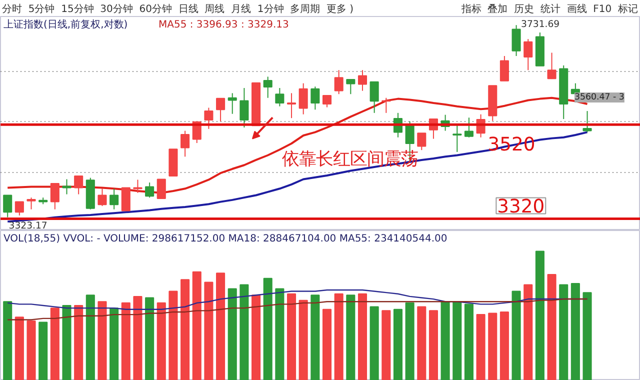 The width and height of the screenshot is (640, 380). Describe the element at coordinates (223, 25) in the screenshot. I see `chart-subtitle: MA55 : 3396.93 : 3329.13` at that location.